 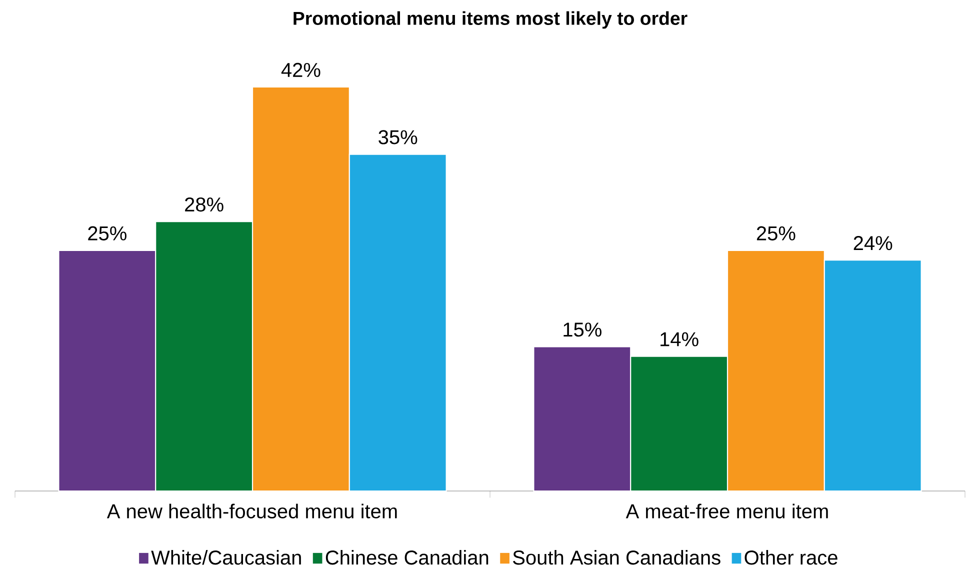 What do you see at coordinates (679, 339) in the screenshot?
I see `data-label: 14%` at bounding box center [679, 339].